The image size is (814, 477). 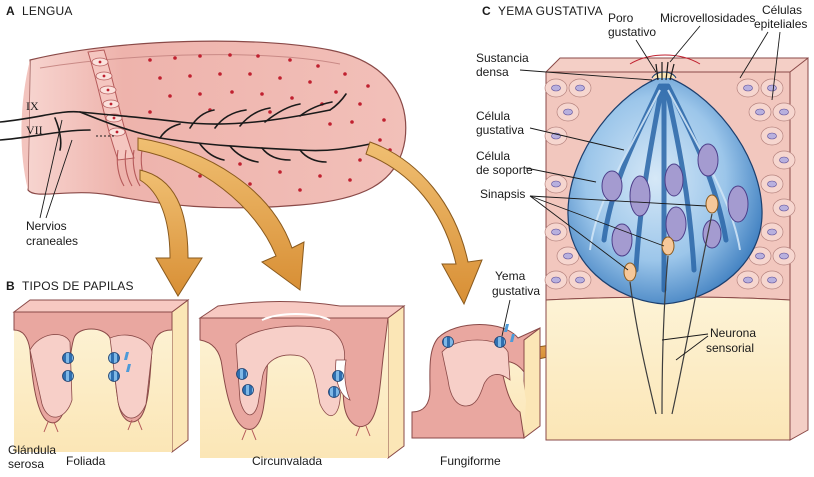 I want to click on sensory-neuron-label-1: Neurona, so click(x=733, y=333).